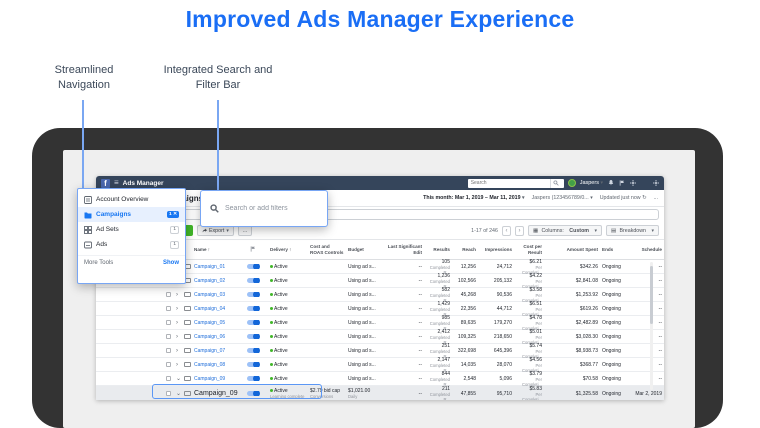 Image resolution: width=760 pixels, height=428 pixels. Describe the element at coordinates (644, 198) in the screenshot. I see `refresh-icon: ↻` at that location.